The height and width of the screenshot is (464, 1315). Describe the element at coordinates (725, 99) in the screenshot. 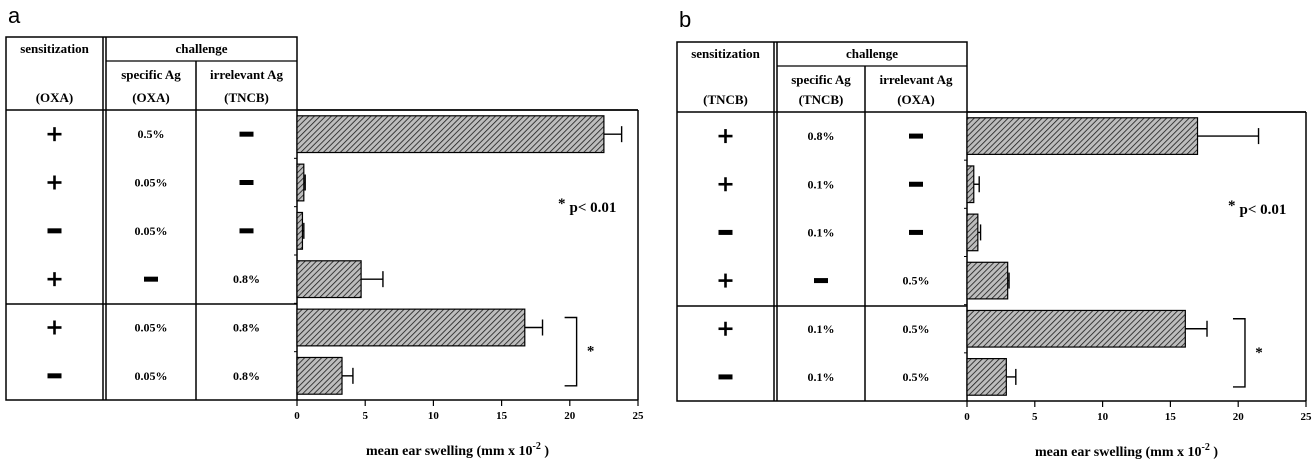

I see `sensitization-sub: (TNCB)` at that location.